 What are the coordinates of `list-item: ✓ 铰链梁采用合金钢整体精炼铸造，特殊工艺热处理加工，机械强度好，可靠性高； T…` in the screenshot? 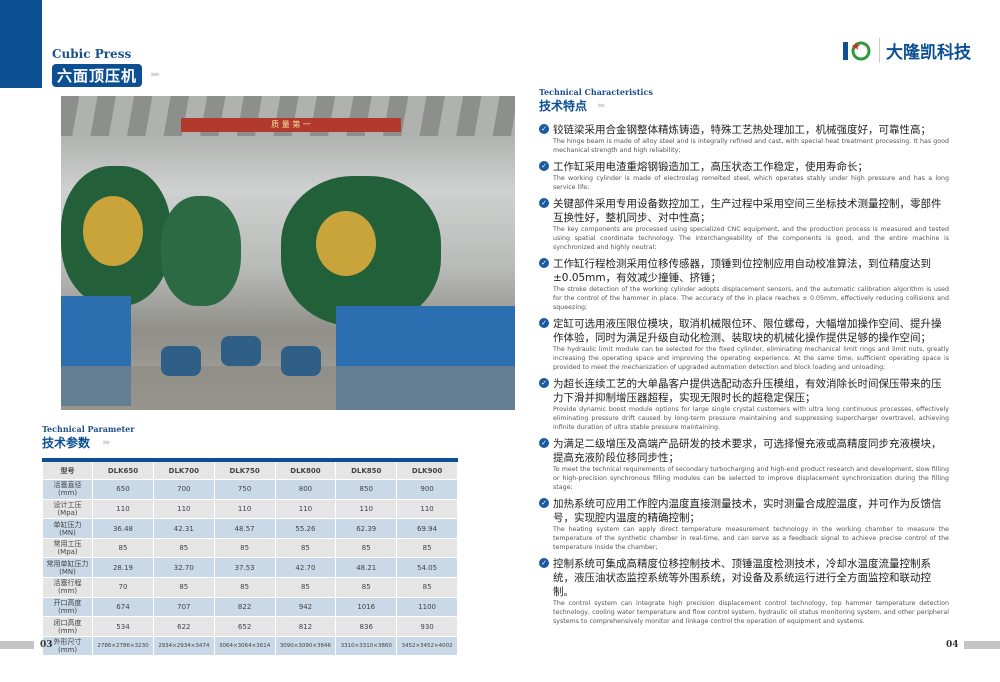 It's located at (744, 139).